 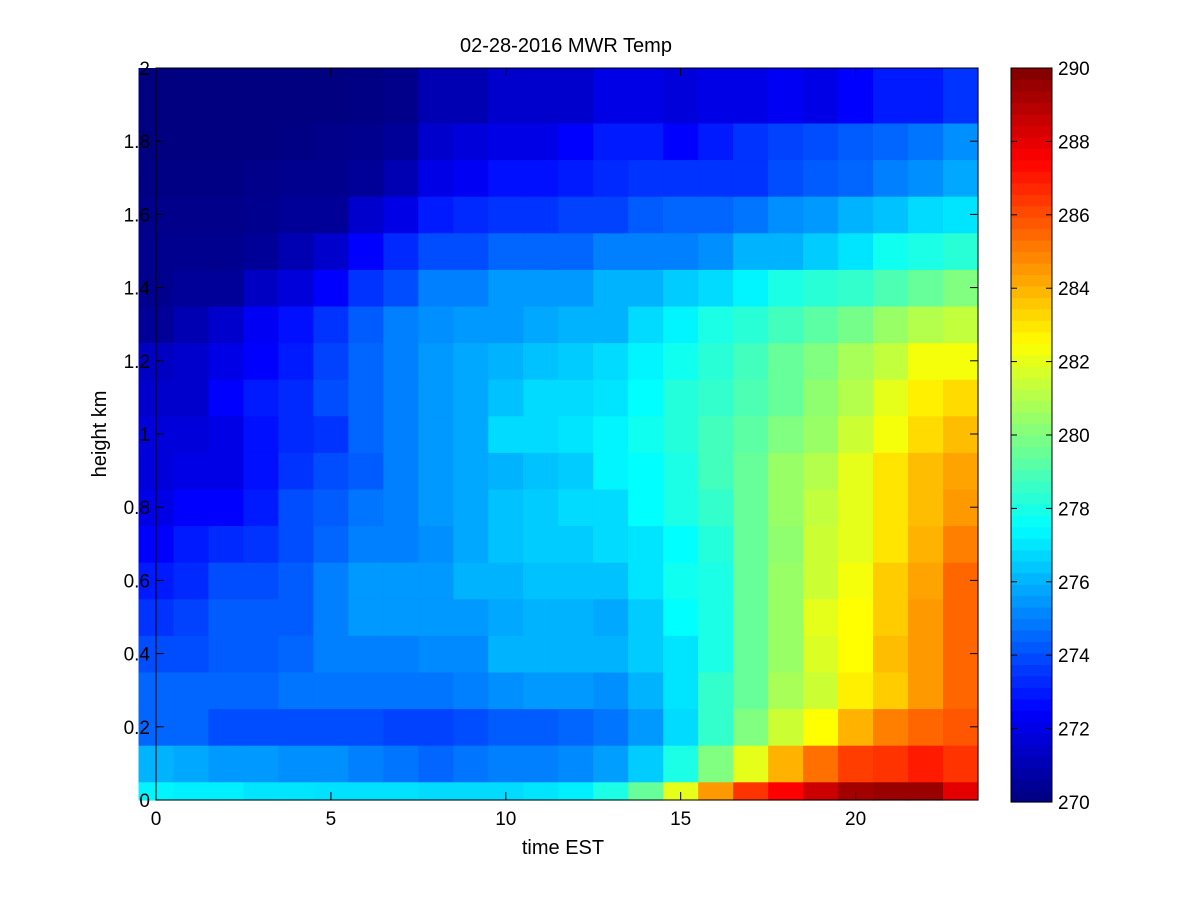 I want to click on colorbar-tick-label: 284, so click(x=1074, y=289).